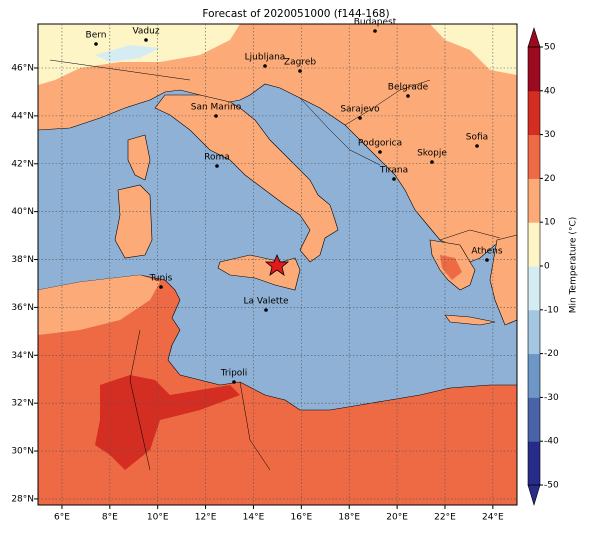  I want to click on lat-tick-label: 38°N, so click(22, 260).